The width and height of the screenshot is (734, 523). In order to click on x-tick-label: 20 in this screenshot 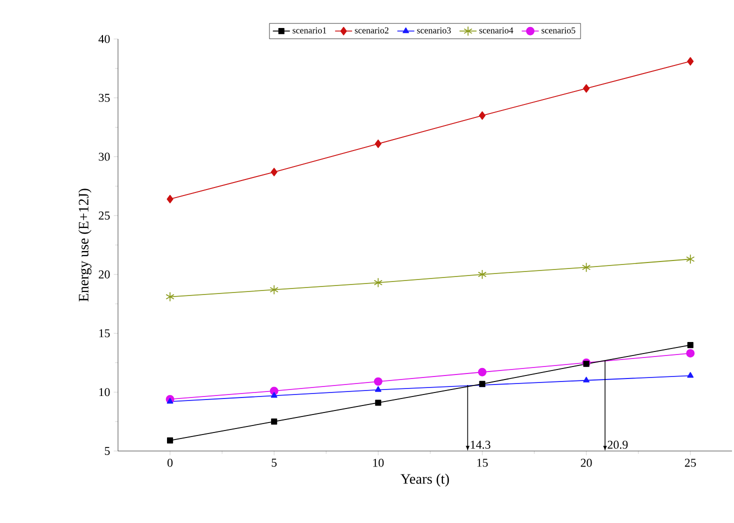, I will do `click(586, 462)`.